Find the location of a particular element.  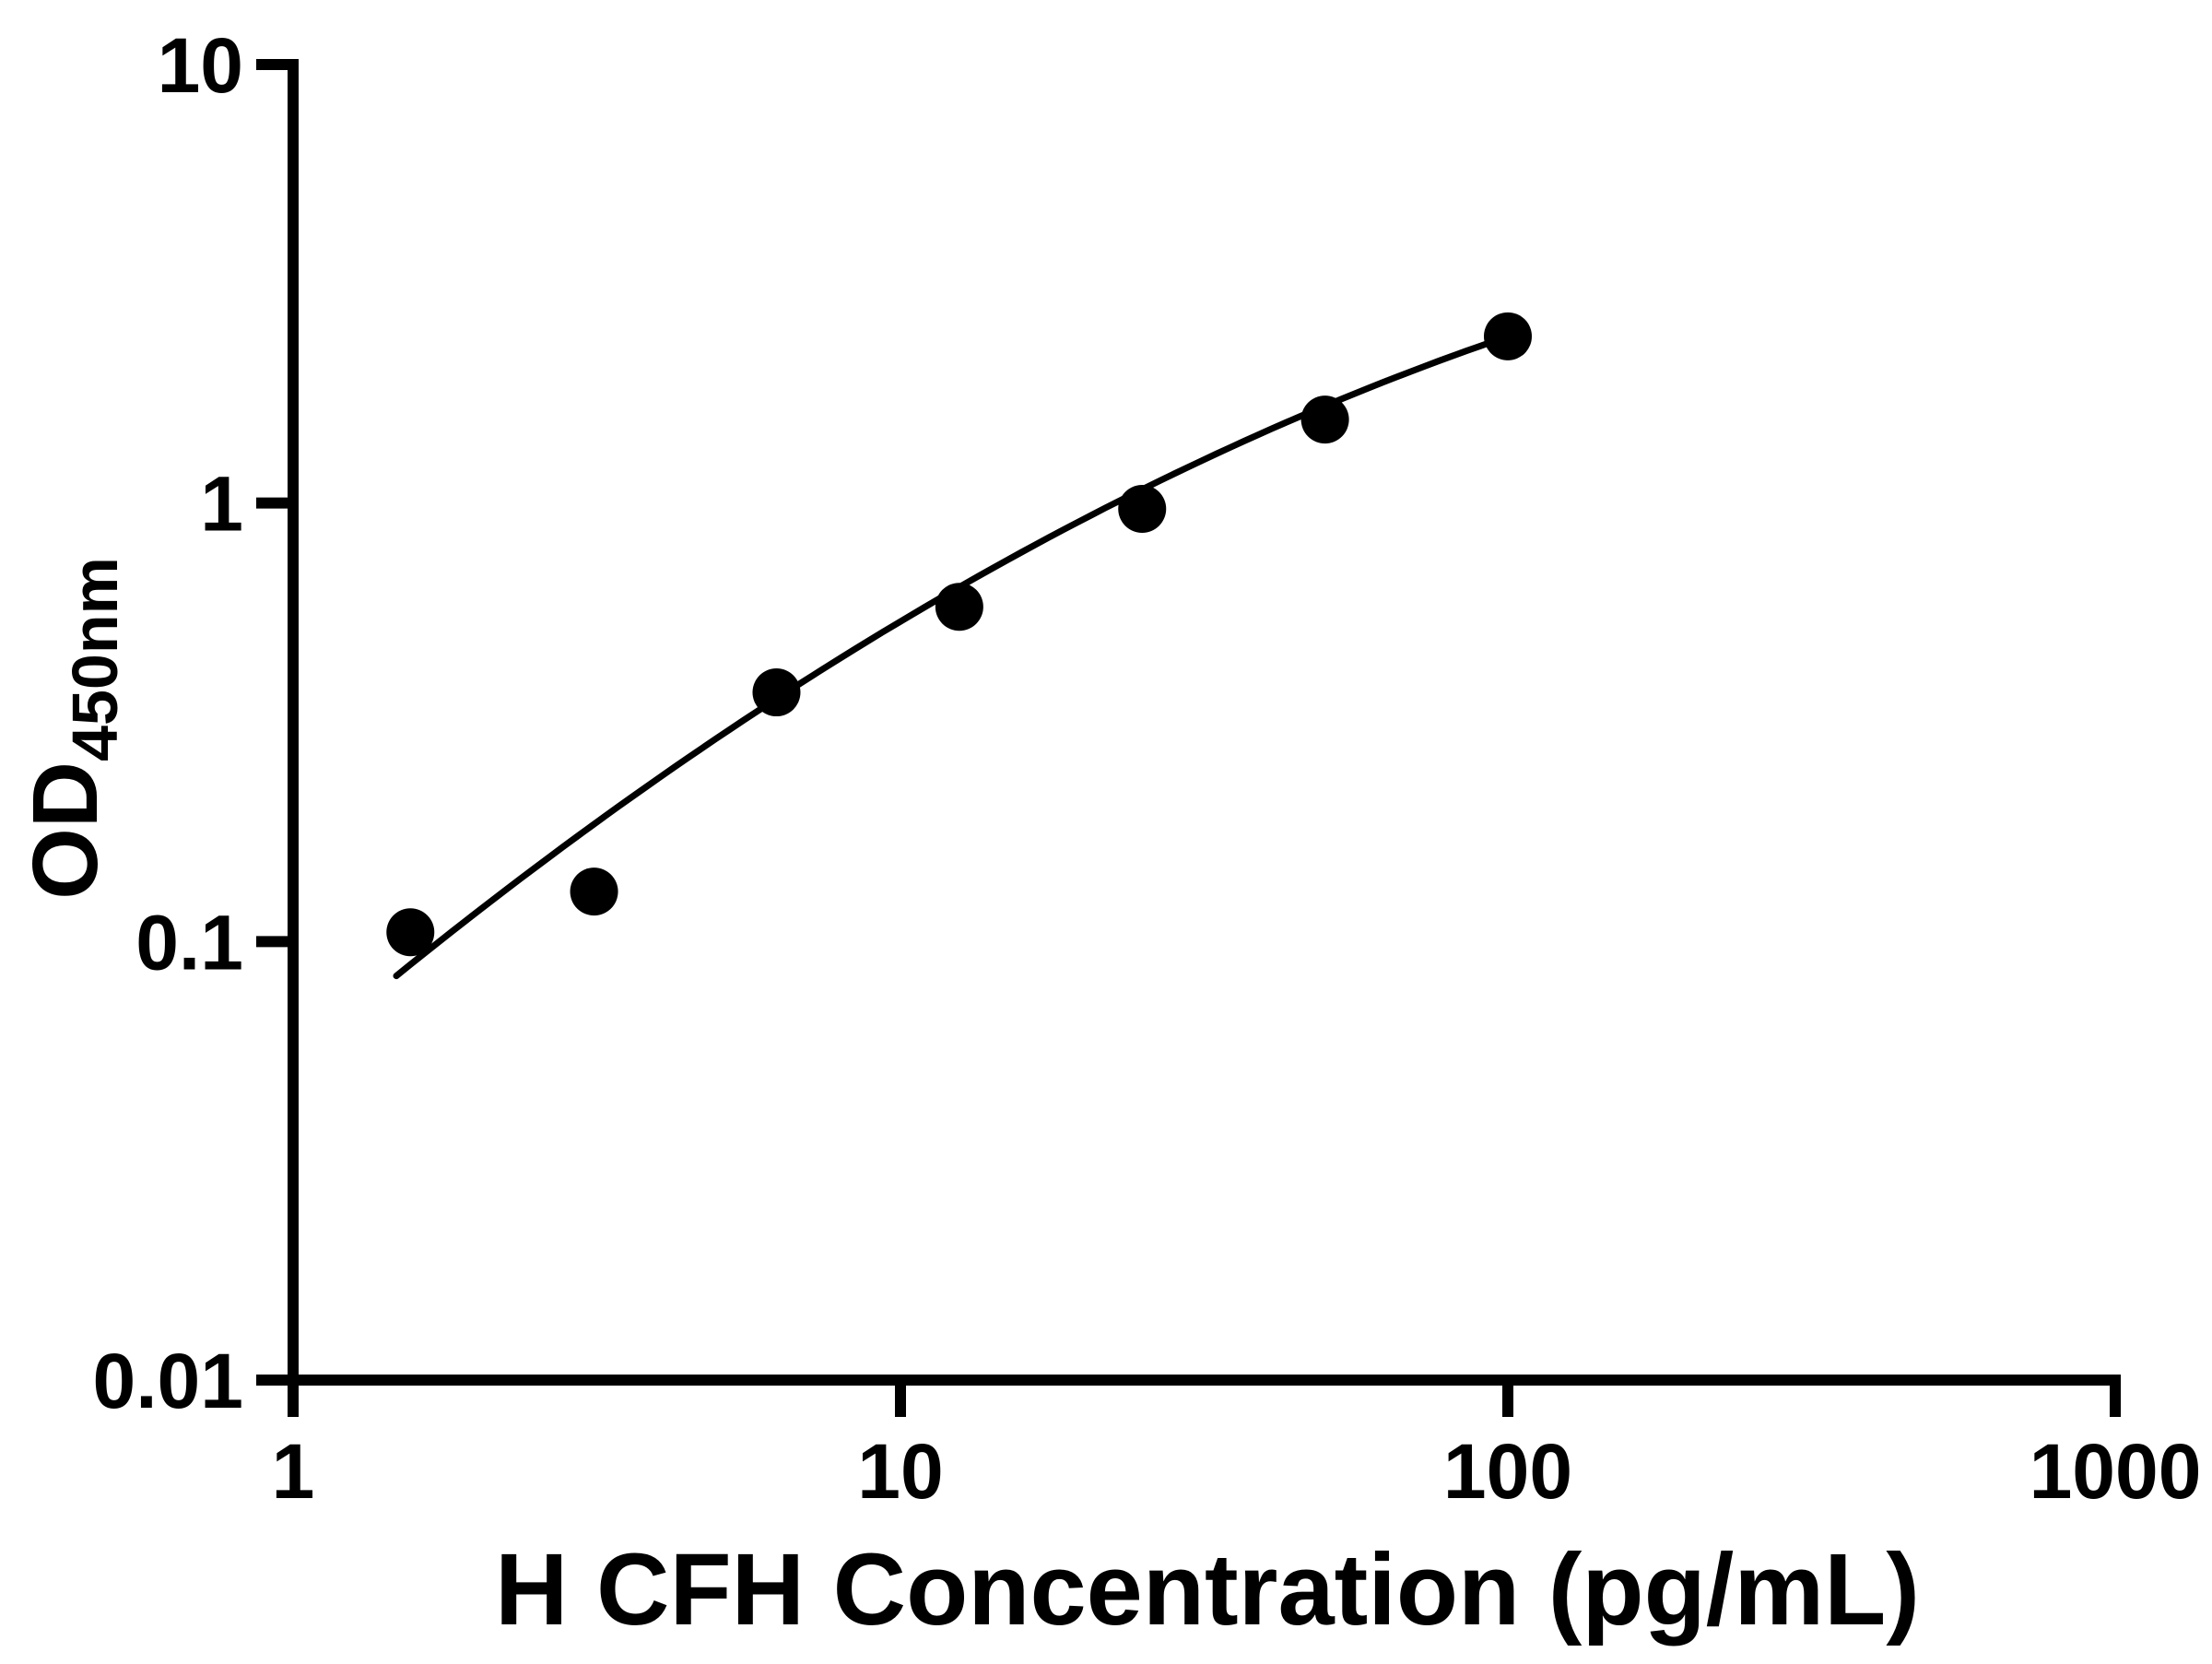

y-tick-label: 10 is located at coordinates (200, 65).